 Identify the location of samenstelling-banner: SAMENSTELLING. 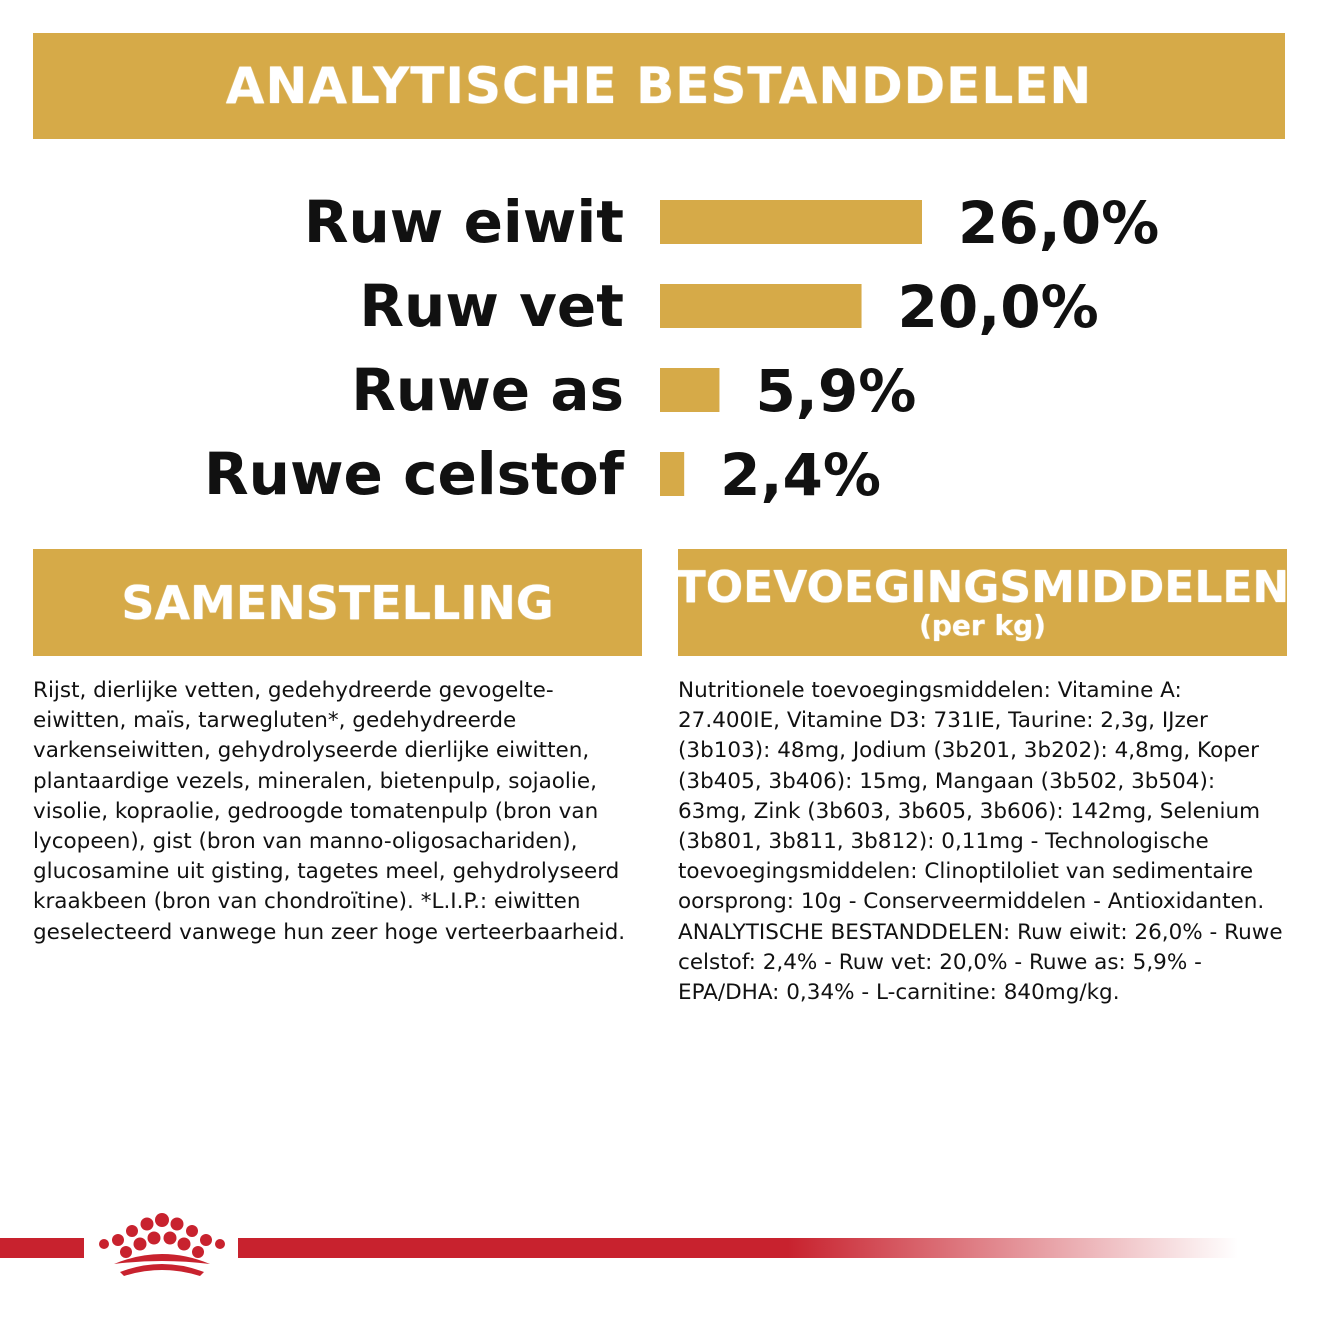
(337, 602).